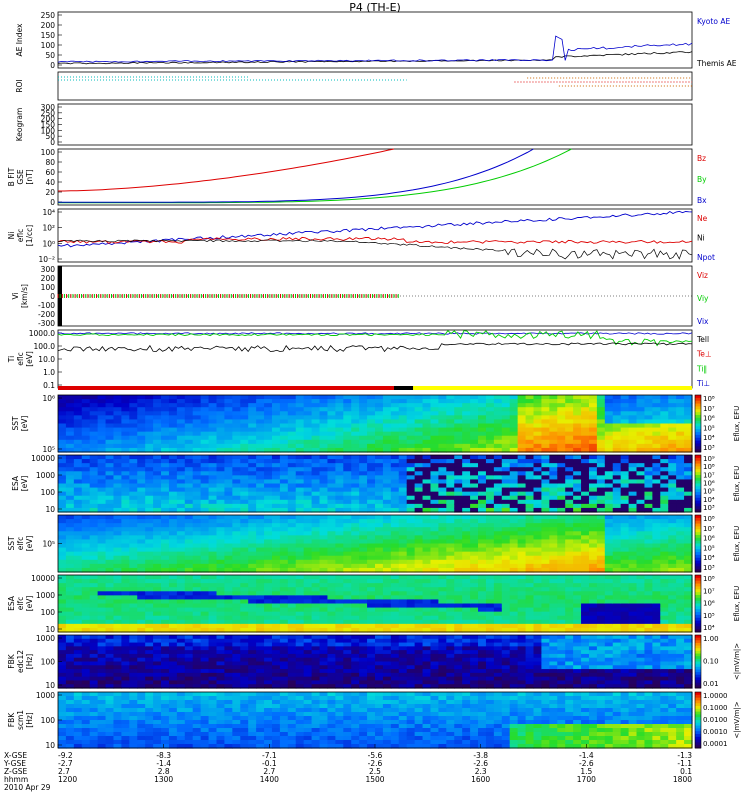 Image resolution: width=750 pixels, height=800 pixels. Describe the element at coordinates (48, 45) in the screenshot. I see `y-tick-label: 100` at that location.